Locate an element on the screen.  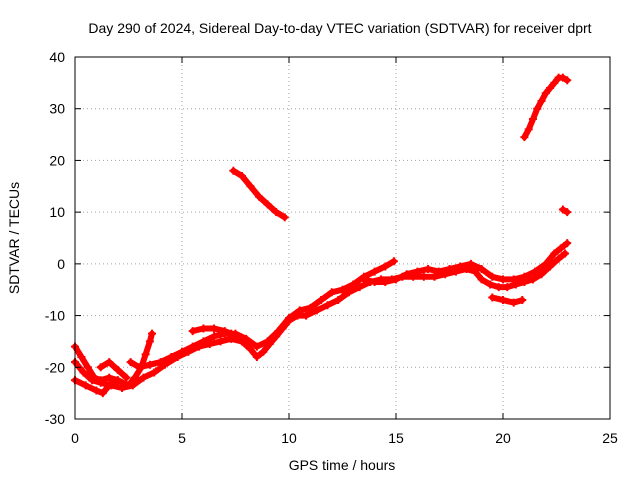
x-tick-label: 10 is located at coordinates (289, 438).